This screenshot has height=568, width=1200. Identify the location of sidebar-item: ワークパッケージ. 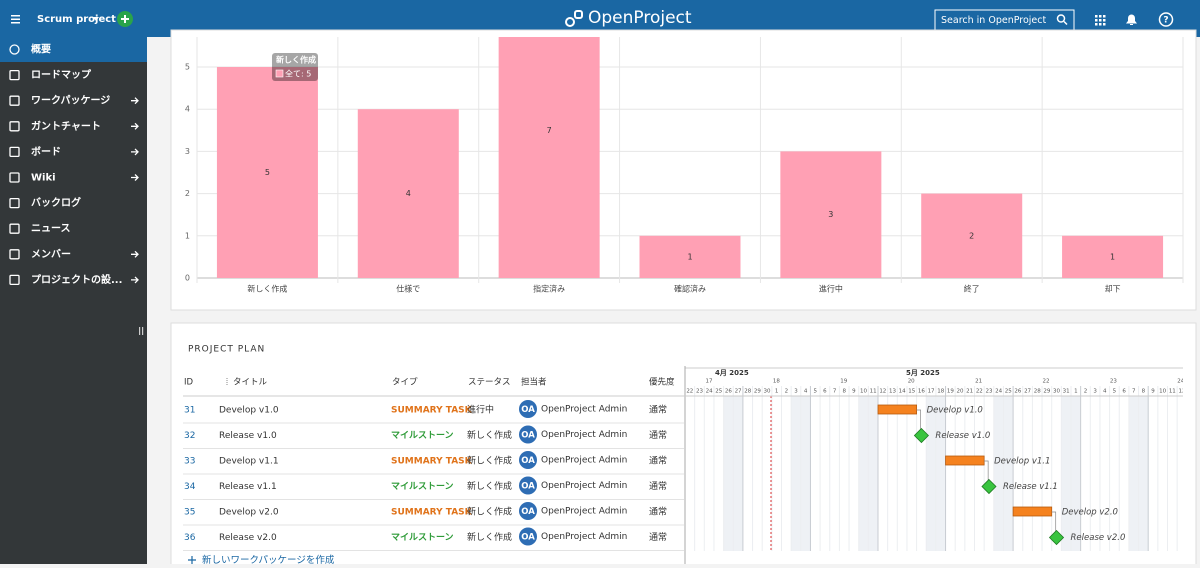
(70, 101).